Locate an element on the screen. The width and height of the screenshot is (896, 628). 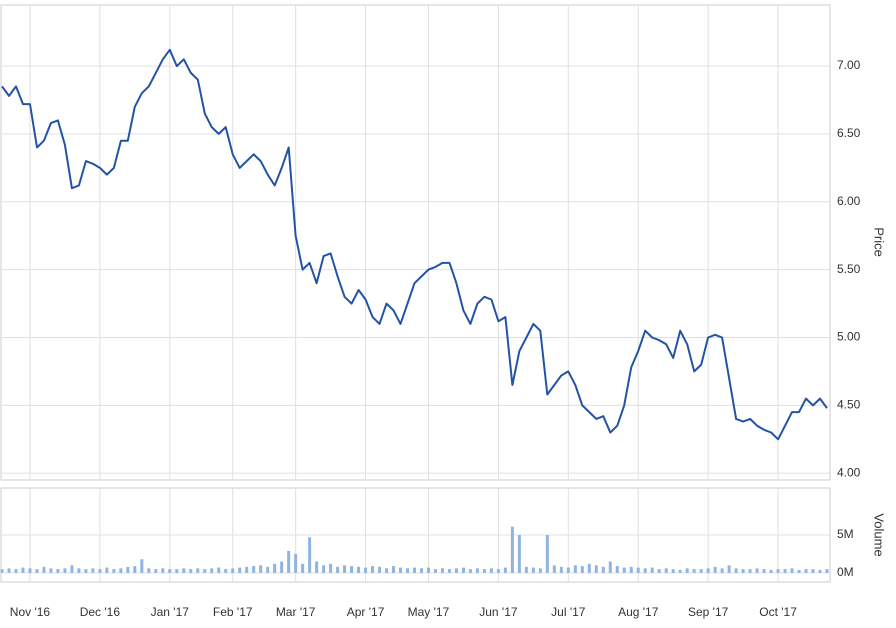
x-tick-label: Jun '17 is located at coordinates (498, 612).